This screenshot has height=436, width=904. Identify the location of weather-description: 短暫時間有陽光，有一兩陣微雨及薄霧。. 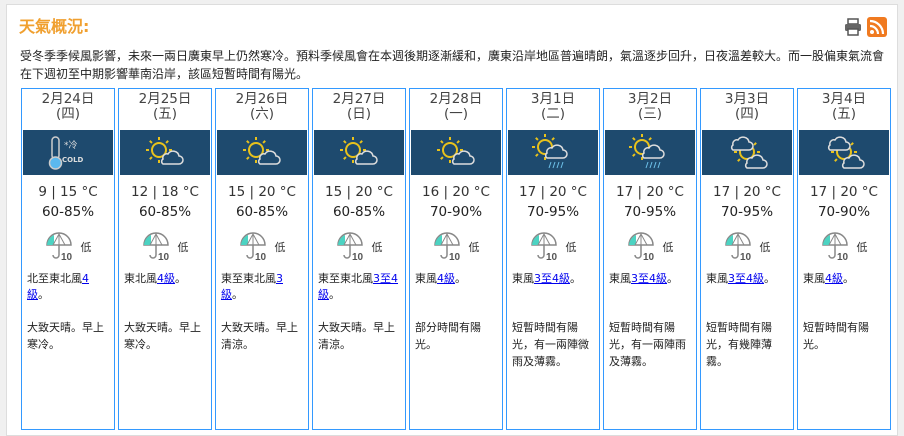
(550, 344).